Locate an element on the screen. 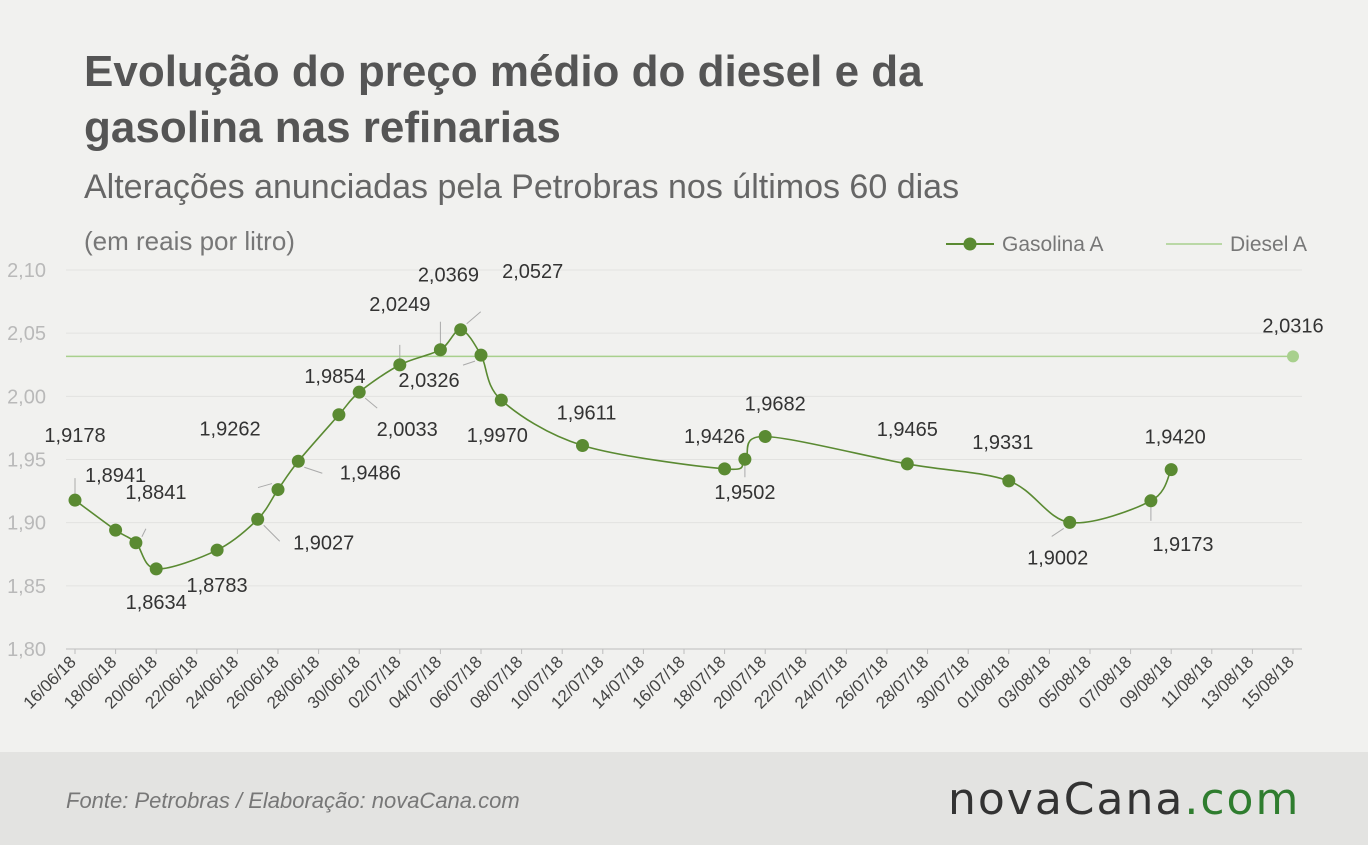 The height and width of the screenshot is (845, 1368). legend-marker-gasolina is located at coordinates (970, 244).